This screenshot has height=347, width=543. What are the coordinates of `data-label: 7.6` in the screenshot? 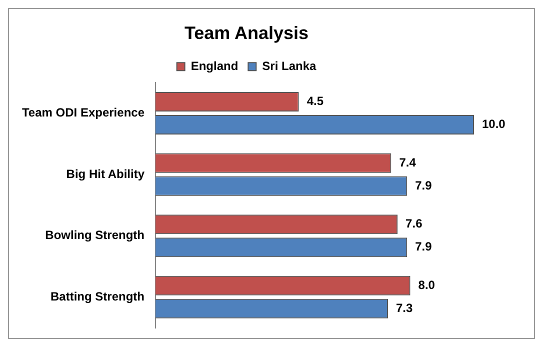 It's located at (414, 223).